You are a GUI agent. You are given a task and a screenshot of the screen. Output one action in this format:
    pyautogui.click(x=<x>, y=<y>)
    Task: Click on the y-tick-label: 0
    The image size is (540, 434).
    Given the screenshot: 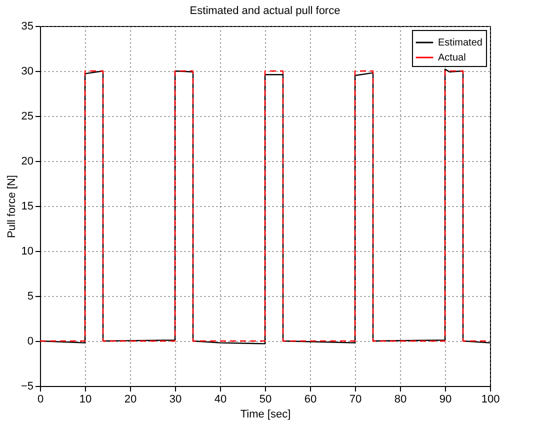 What is the action you would take?
    pyautogui.click(x=30, y=342)
    